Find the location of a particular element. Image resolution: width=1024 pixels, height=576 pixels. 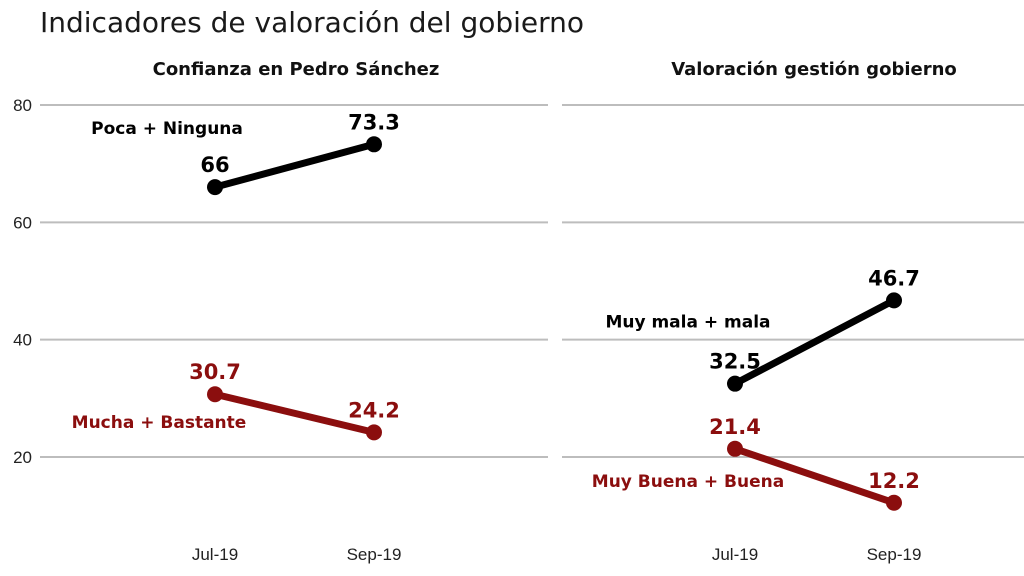

data-label: 24.2 is located at coordinates (374, 410).